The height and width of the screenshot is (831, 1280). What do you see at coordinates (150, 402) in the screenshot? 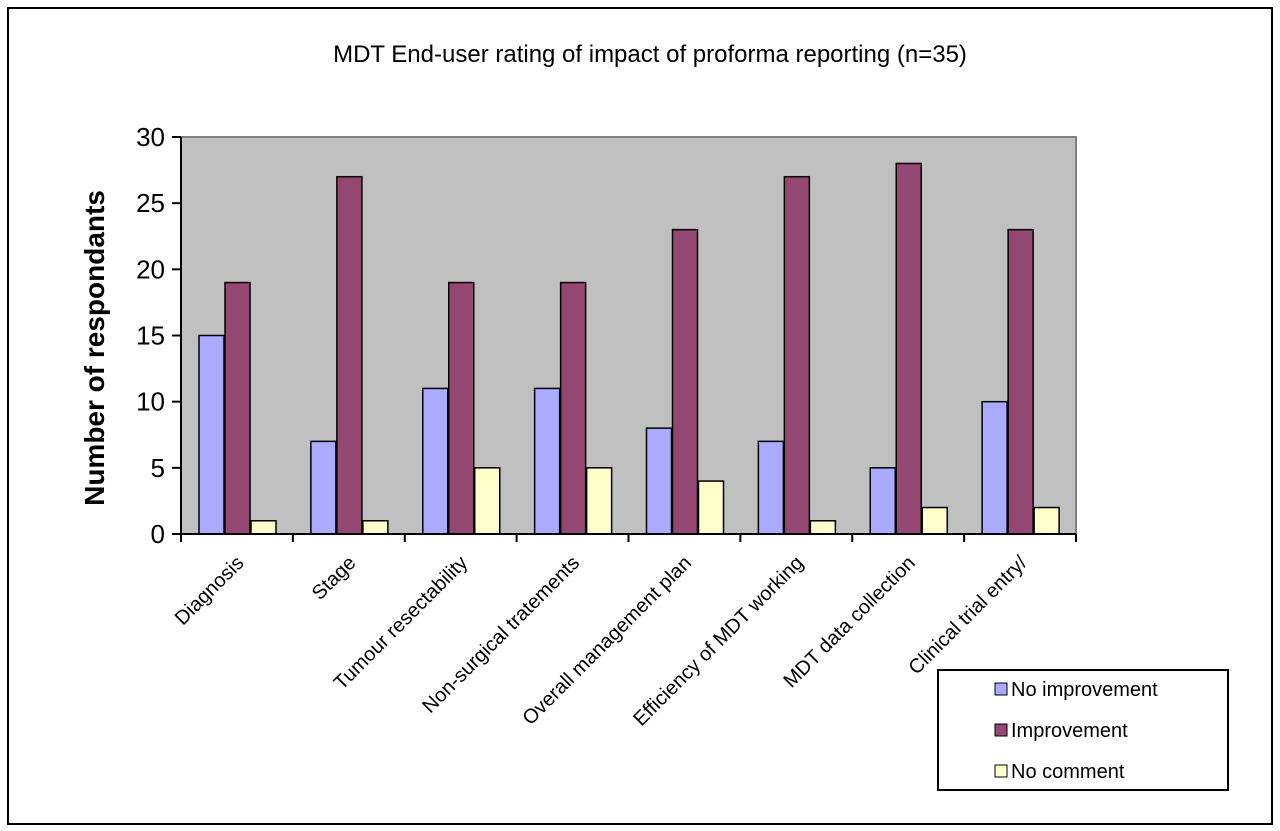
I see `y-tick-label: 10` at bounding box center [150, 402].